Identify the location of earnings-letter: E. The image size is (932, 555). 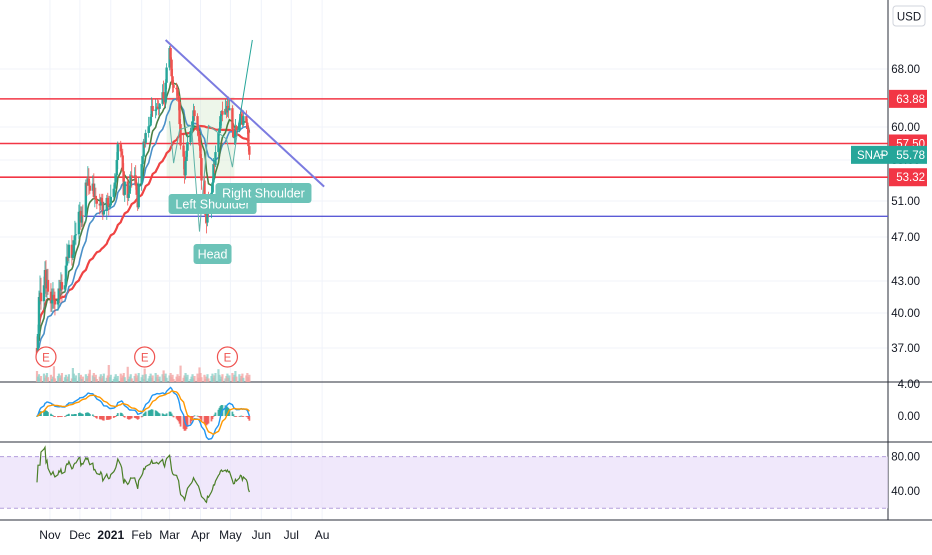
(145, 359).